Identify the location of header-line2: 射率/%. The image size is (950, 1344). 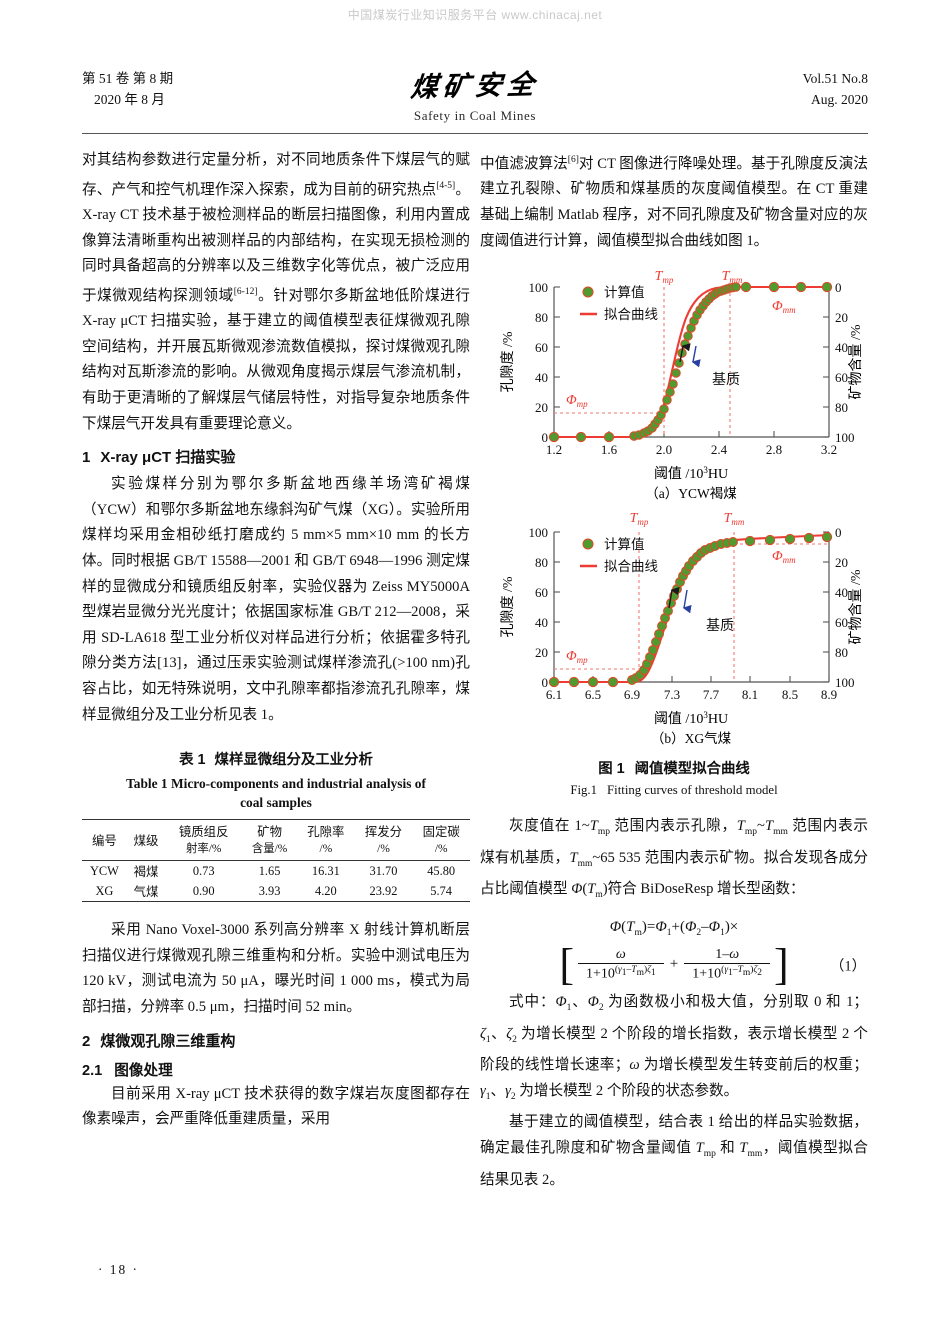
(203, 849).